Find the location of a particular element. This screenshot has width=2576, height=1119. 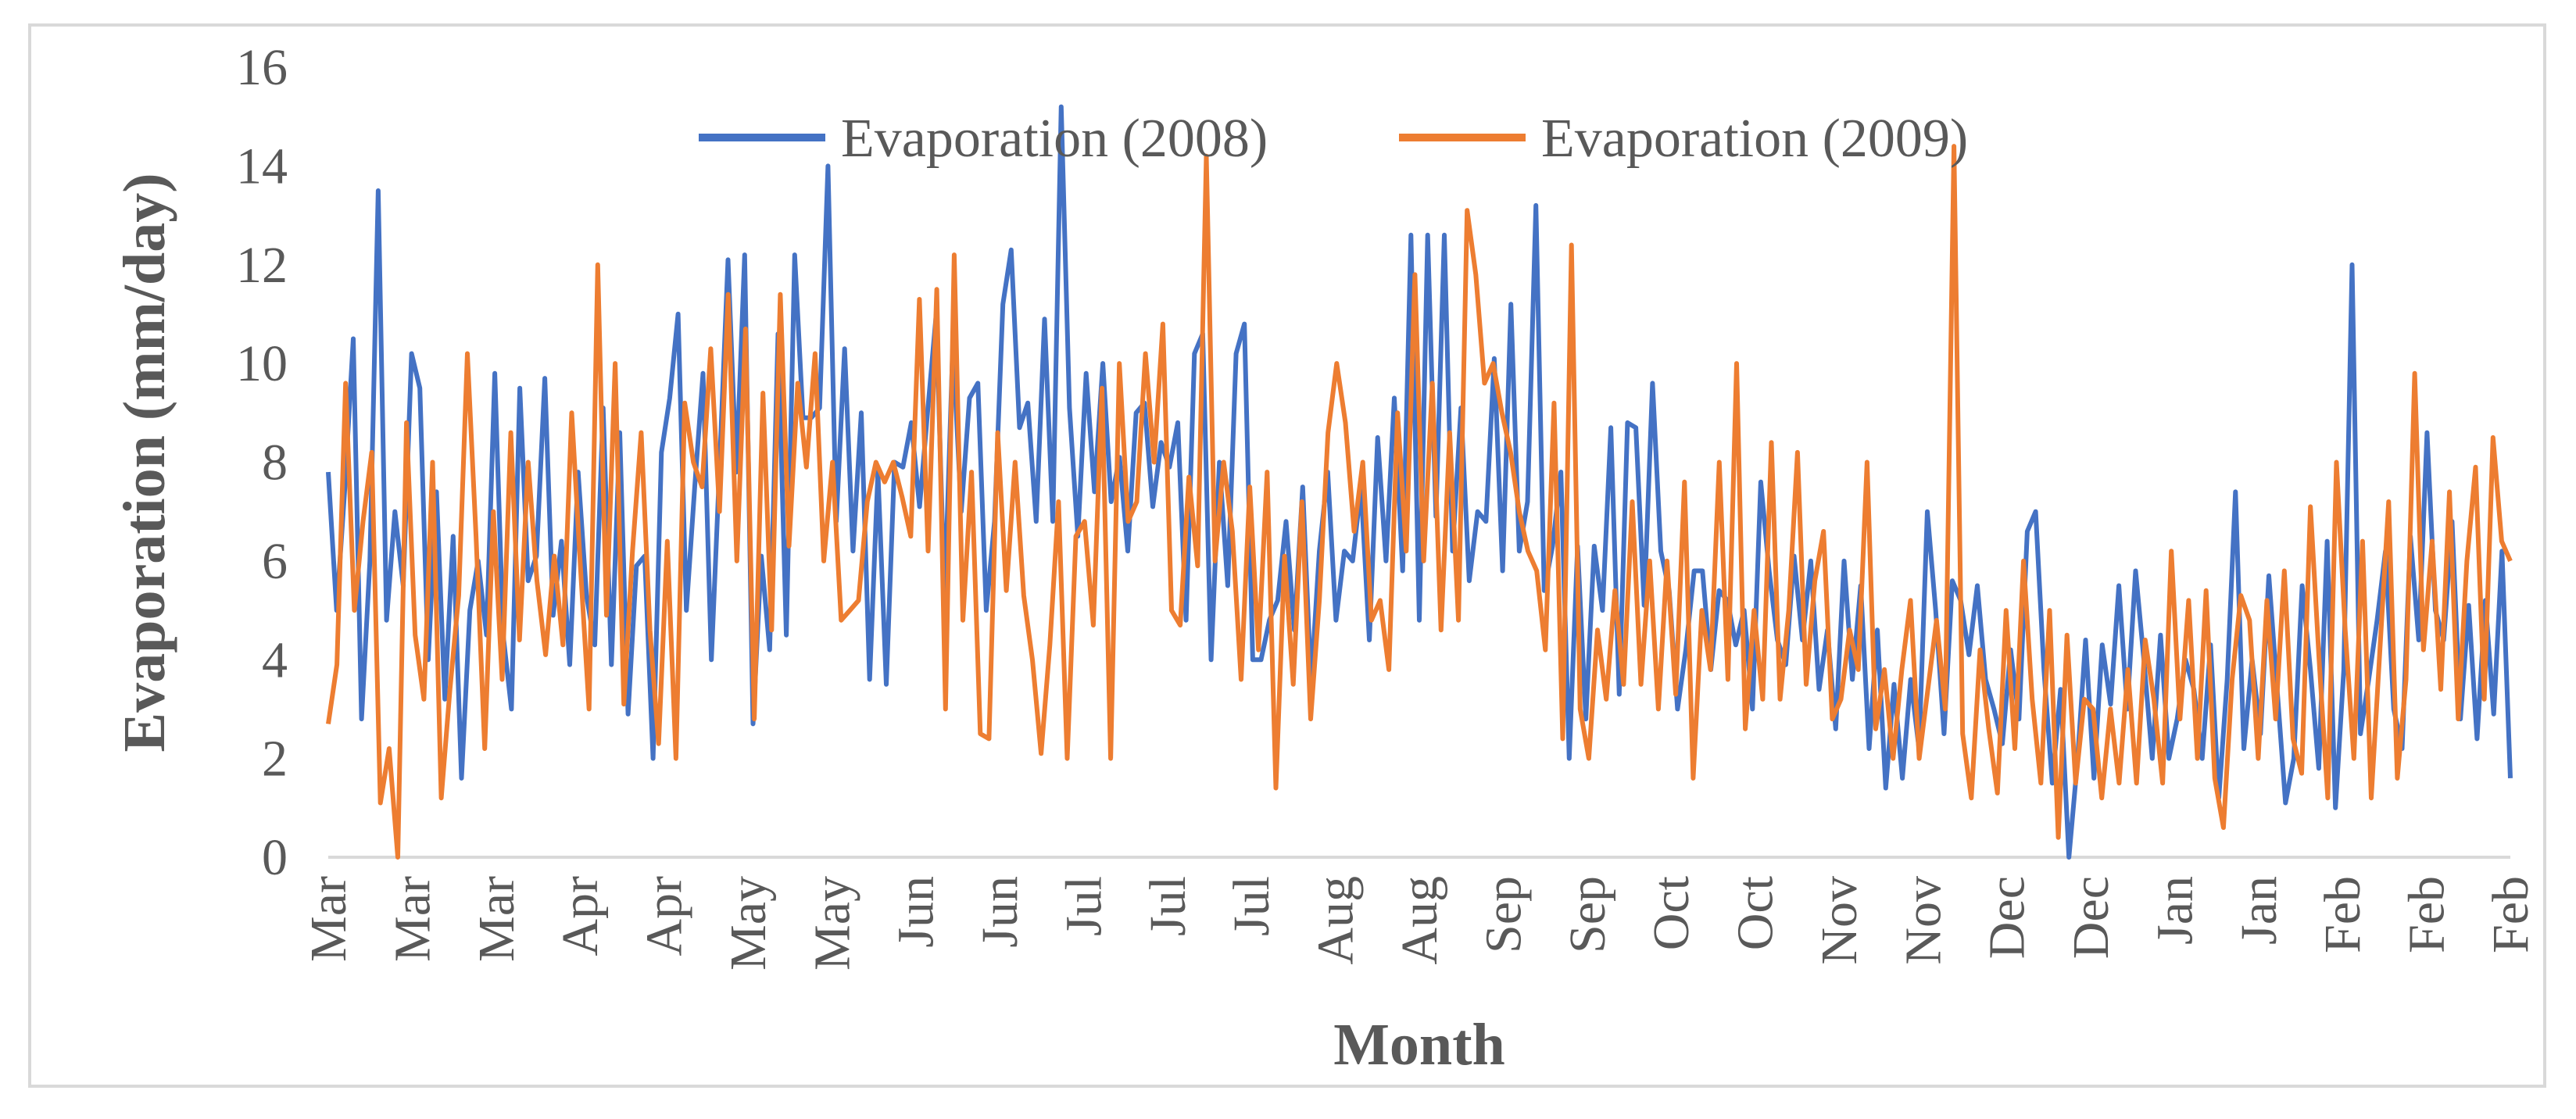

legend: Evaporation (2008) Evaporation (2009) is located at coordinates (1333, 139).